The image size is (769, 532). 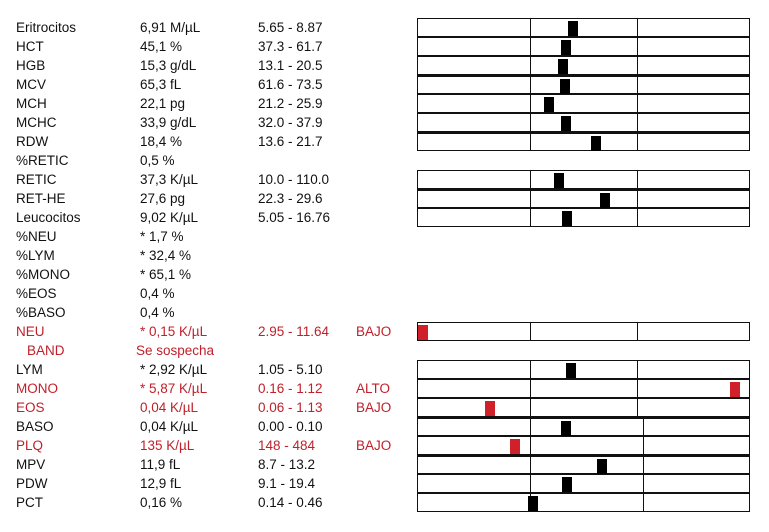 I want to click on test-name: BAND, so click(x=46, y=350).